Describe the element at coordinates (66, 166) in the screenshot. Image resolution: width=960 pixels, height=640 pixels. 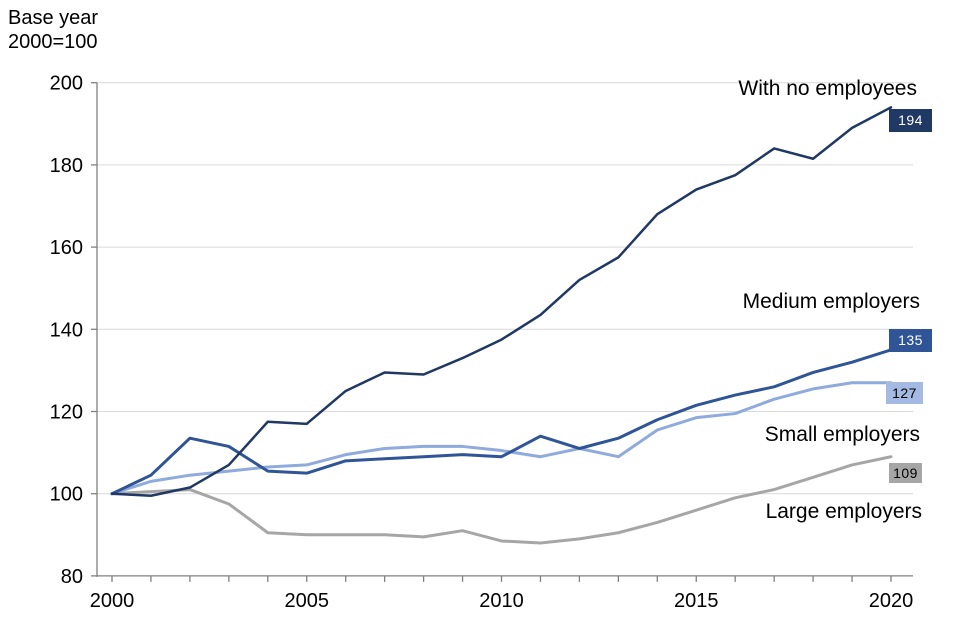
I see `y-tick-label: 180` at that location.